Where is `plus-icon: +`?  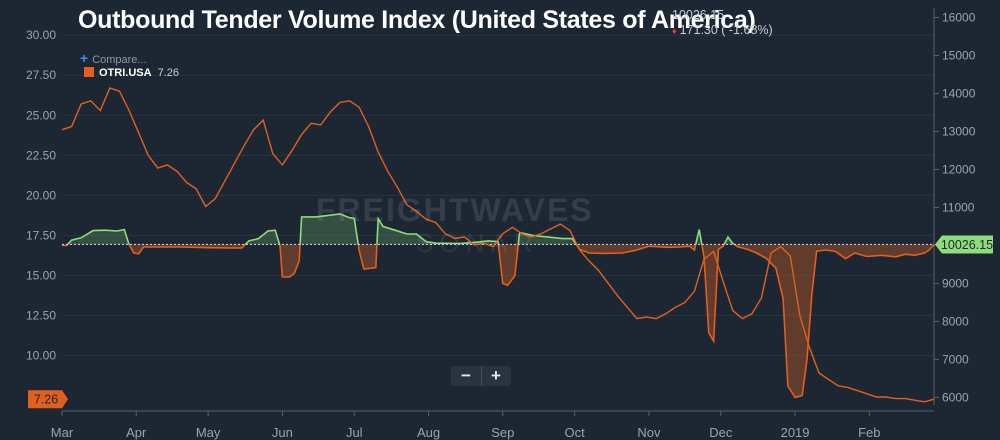
plus-icon: + is located at coordinates (84, 58).